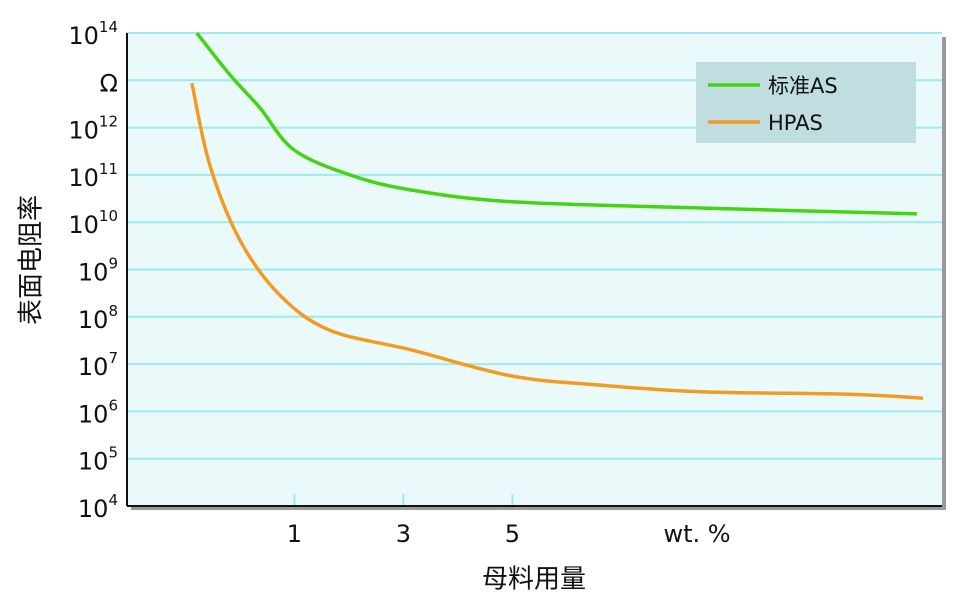  I want to click on y-tick-base: Ω, so click(109, 83).